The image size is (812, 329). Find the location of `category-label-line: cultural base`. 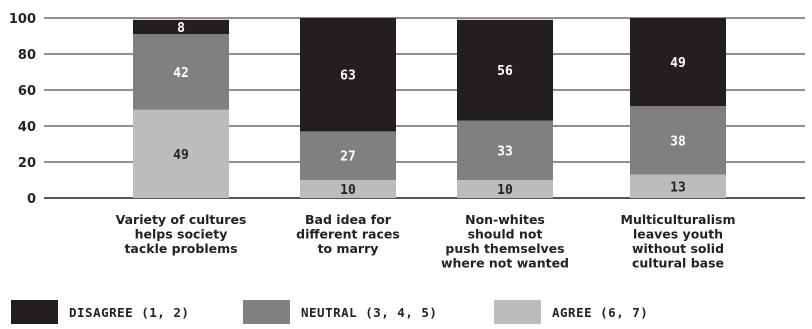

category-label-line: cultural base is located at coordinates (678, 263).